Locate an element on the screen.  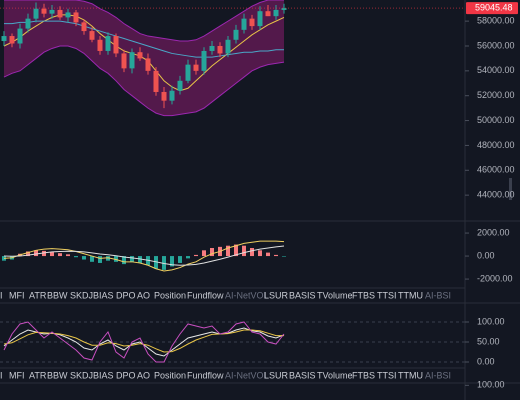
y-tick-label: 50000.00 is located at coordinates (496, 120).